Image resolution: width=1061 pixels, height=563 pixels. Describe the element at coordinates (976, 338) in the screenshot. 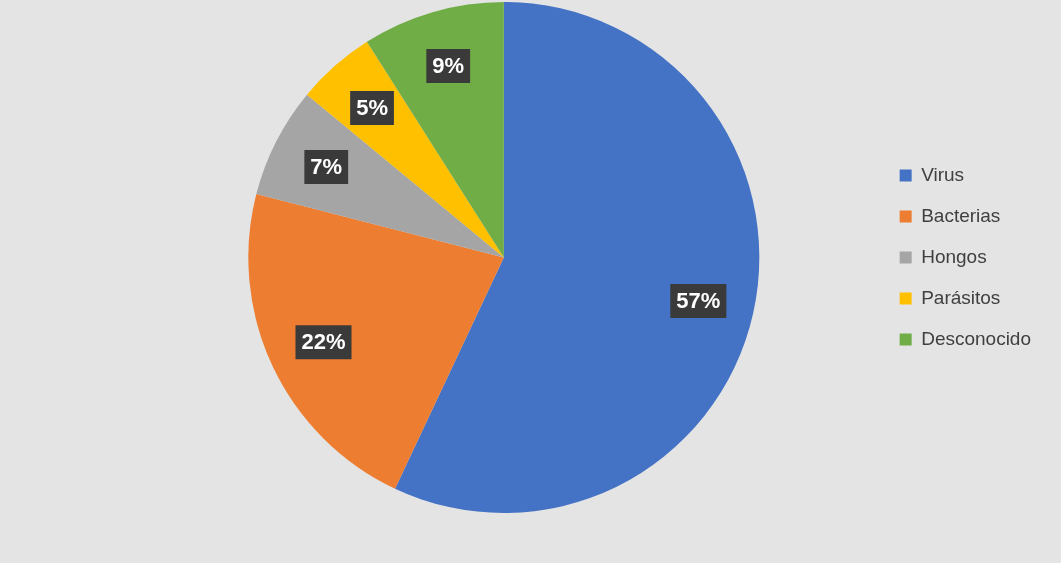

I see `legend-label: Desconocido` at that location.